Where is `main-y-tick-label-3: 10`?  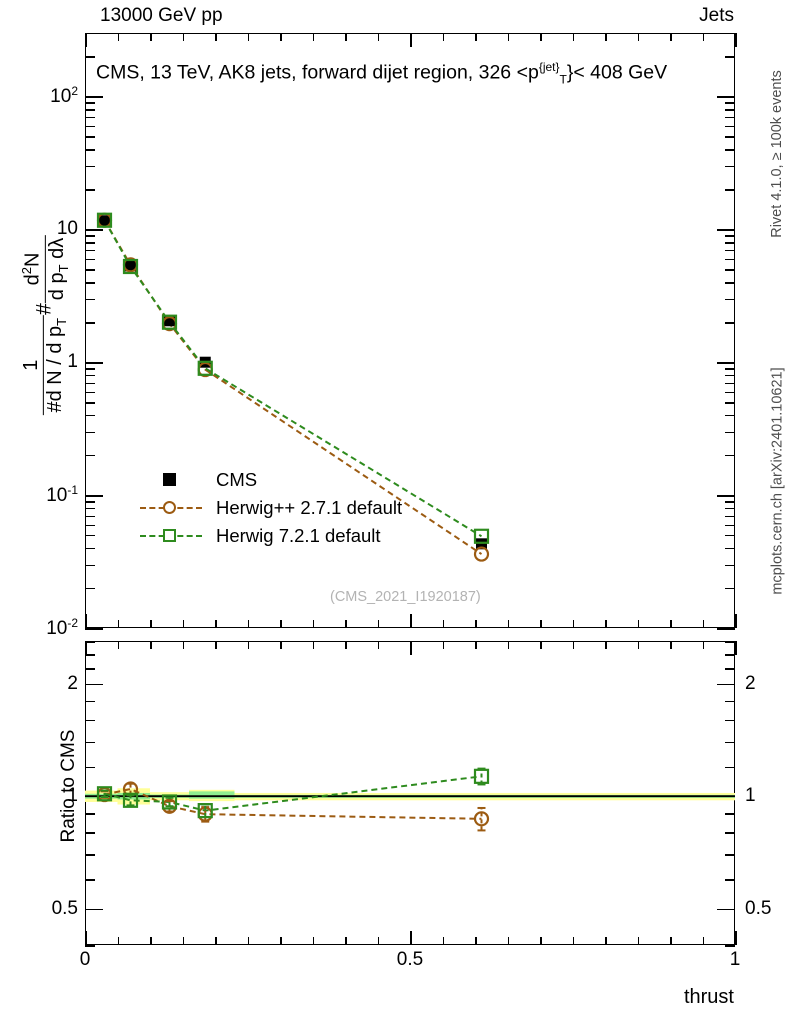 main-y-tick-label-3: 10 is located at coordinates (67, 229).